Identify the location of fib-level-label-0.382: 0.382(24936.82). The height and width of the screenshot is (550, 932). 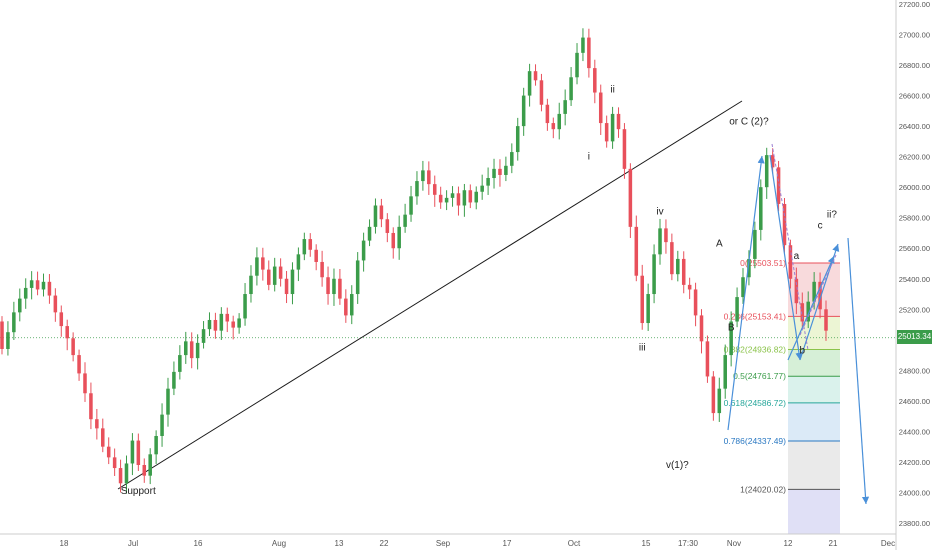
(755, 349).